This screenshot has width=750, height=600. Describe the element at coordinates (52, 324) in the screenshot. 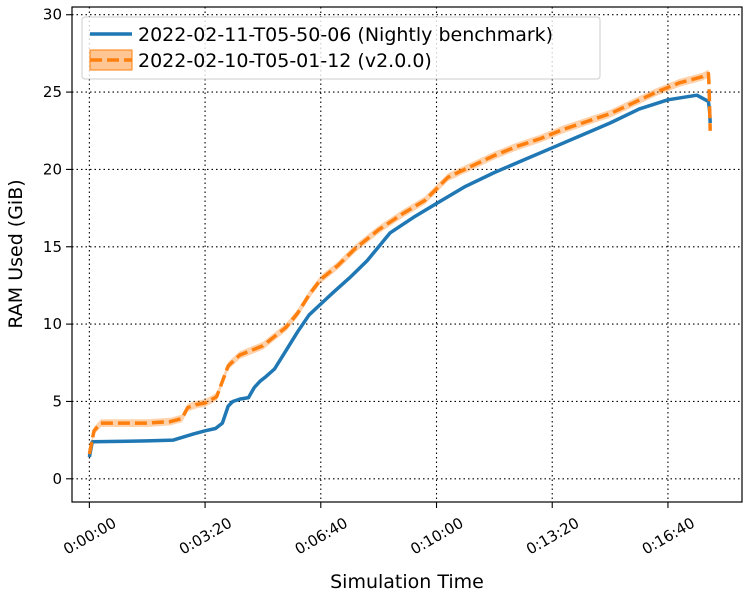

I see `y-tick-label: 10` at that location.